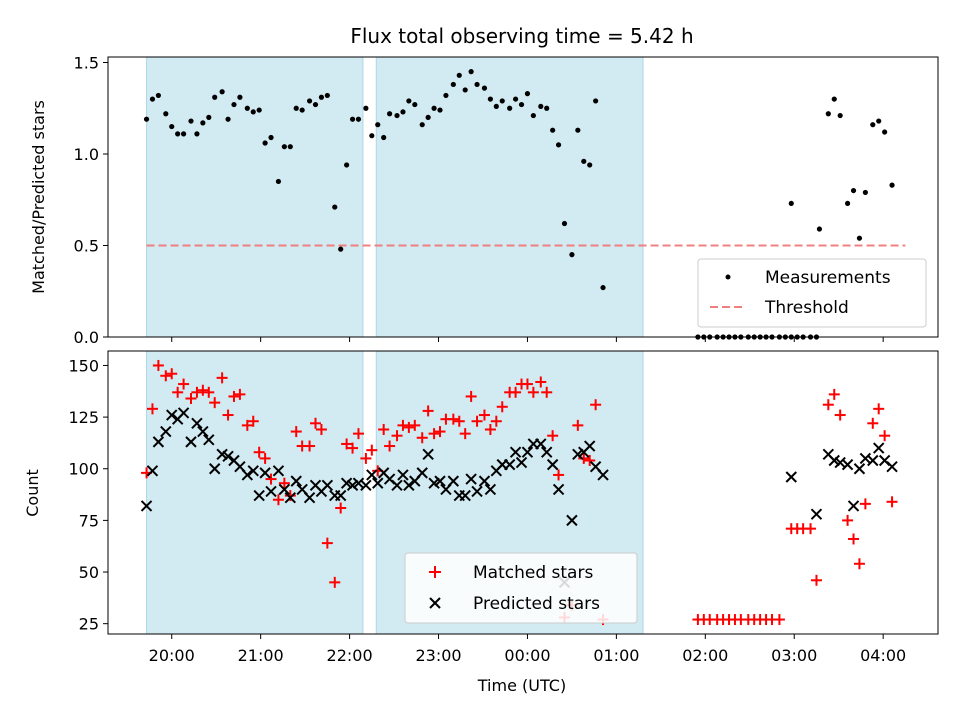 The width and height of the screenshot is (960, 720). Describe the element at coordinates (728, 277) in the screenshot. I see `legend-measurement-marker` at that location.